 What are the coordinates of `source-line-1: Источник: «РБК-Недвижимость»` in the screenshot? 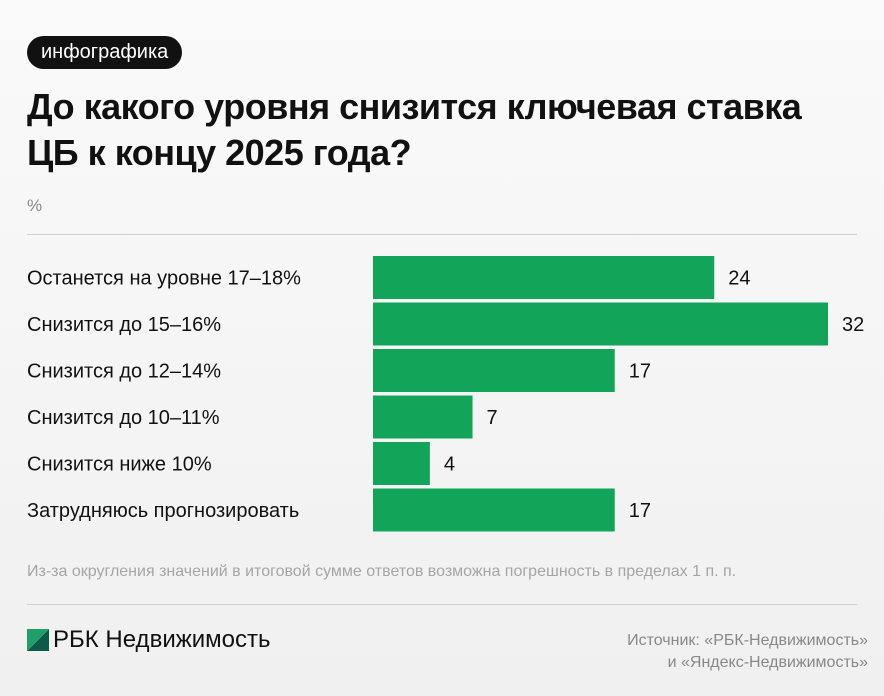 It's located at (747, 640).